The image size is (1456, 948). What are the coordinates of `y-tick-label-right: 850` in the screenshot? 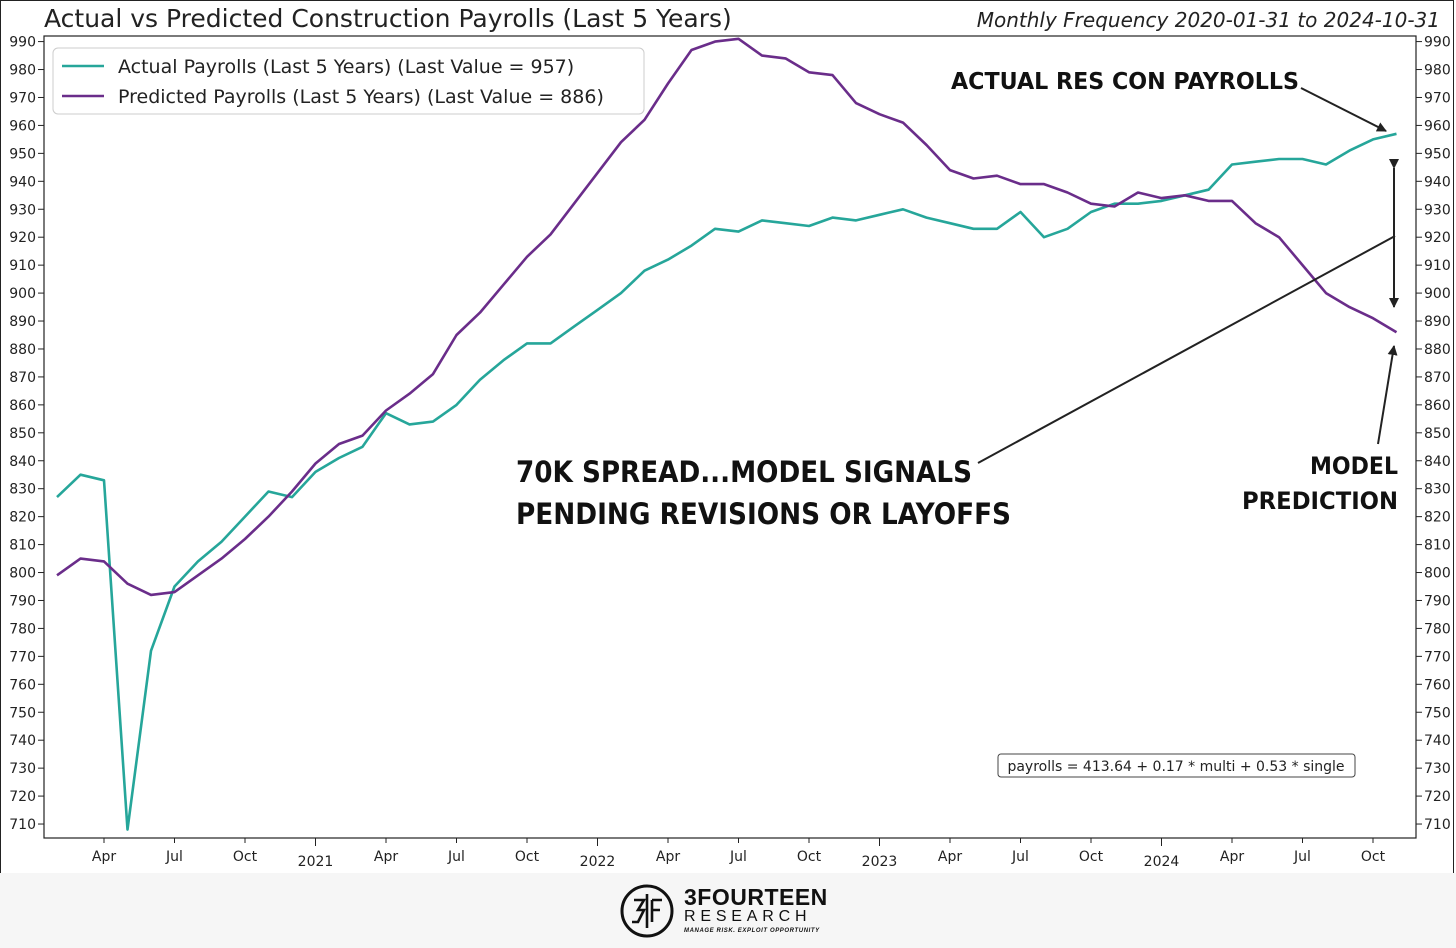 It's located at (1437, 434).